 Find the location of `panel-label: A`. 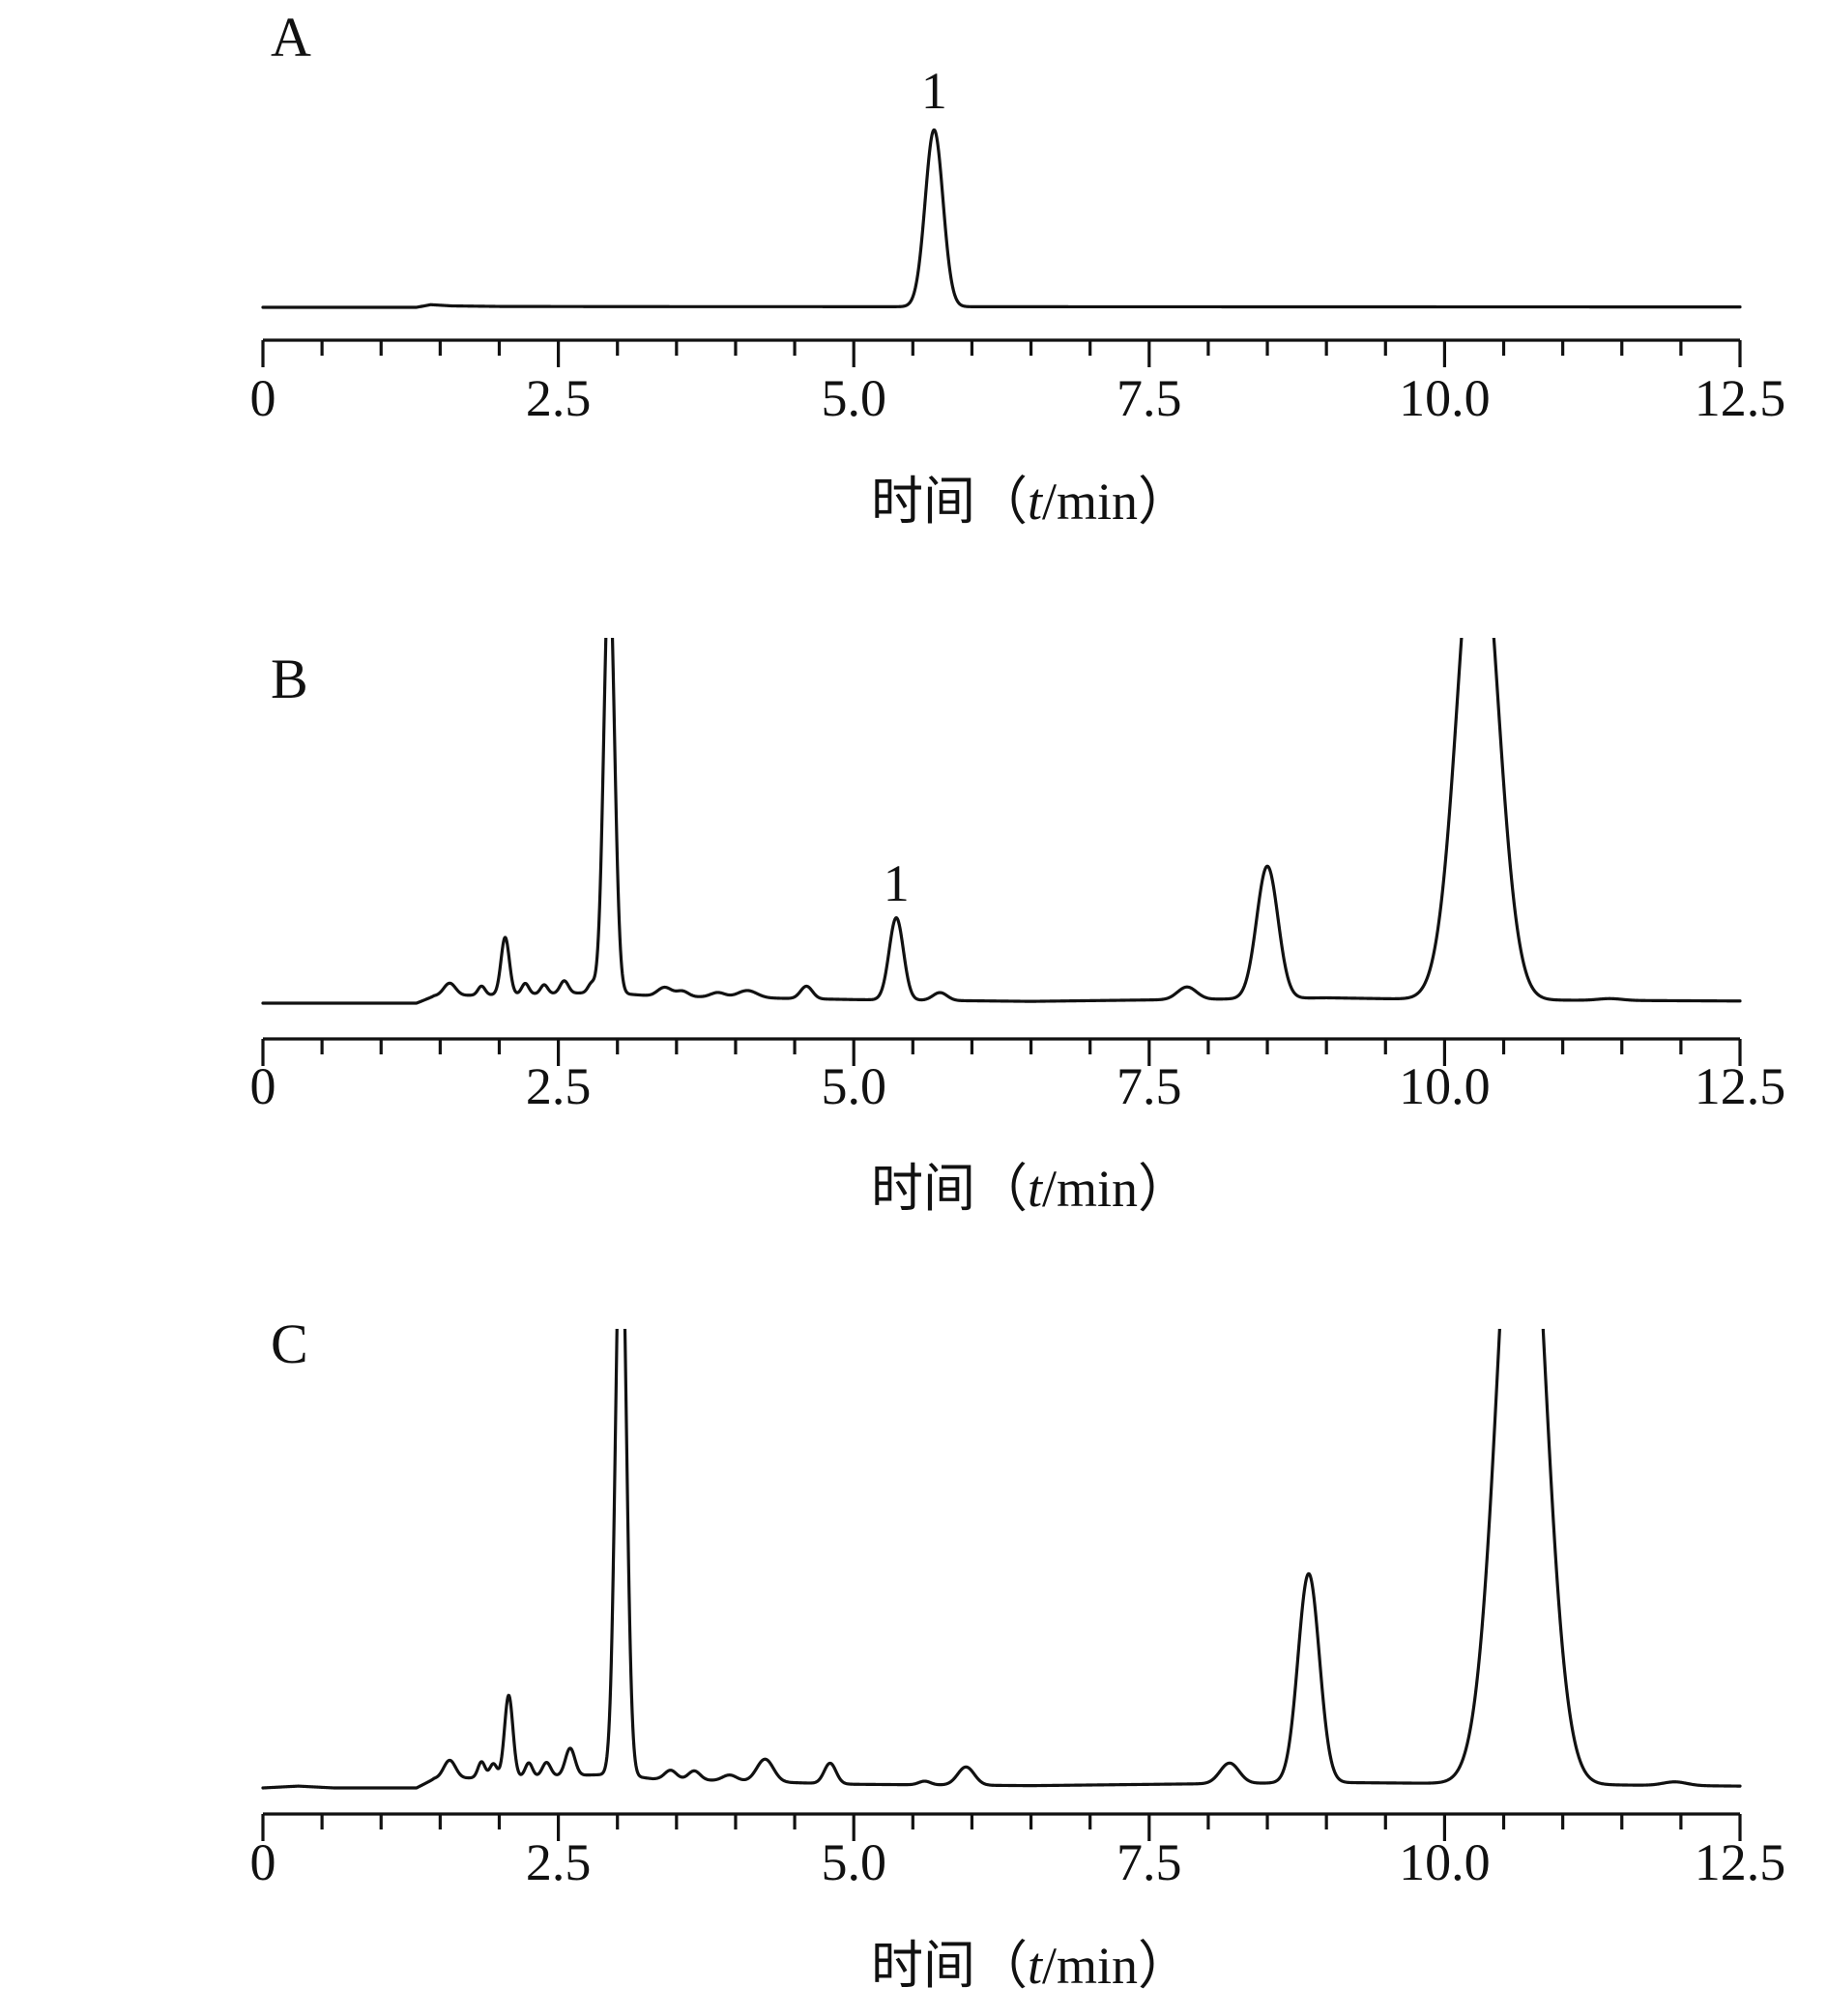

panel-label: A is located at coordinates (291, 38).